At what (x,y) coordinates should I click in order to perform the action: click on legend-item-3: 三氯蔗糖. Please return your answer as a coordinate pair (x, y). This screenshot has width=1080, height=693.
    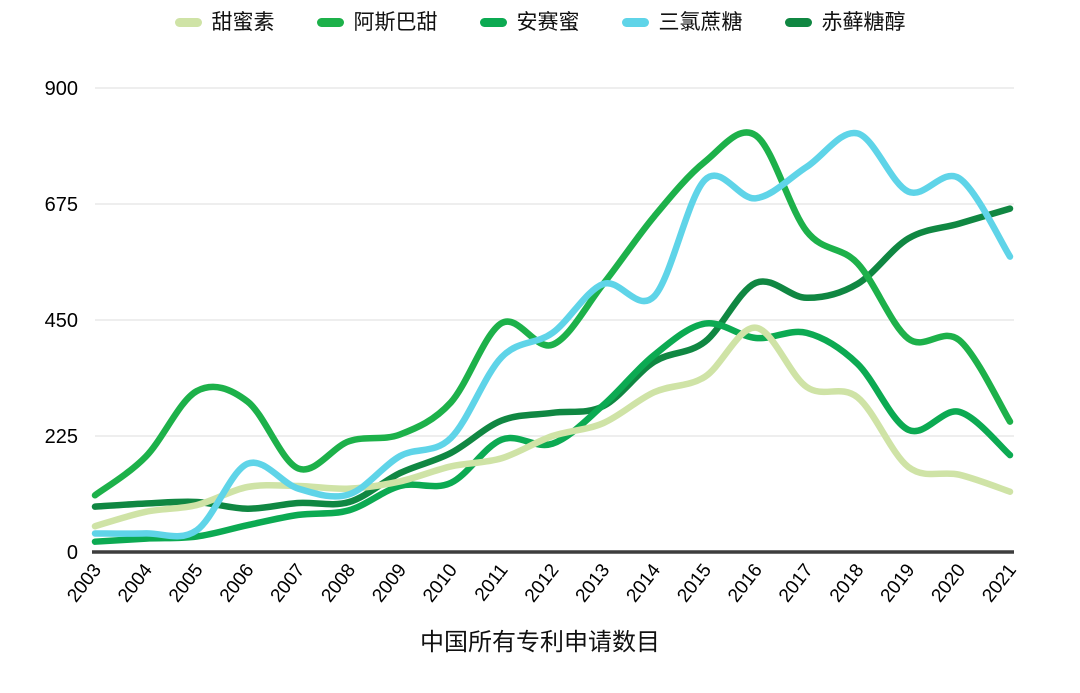
    Looking at the image, I should click on (682, 22).